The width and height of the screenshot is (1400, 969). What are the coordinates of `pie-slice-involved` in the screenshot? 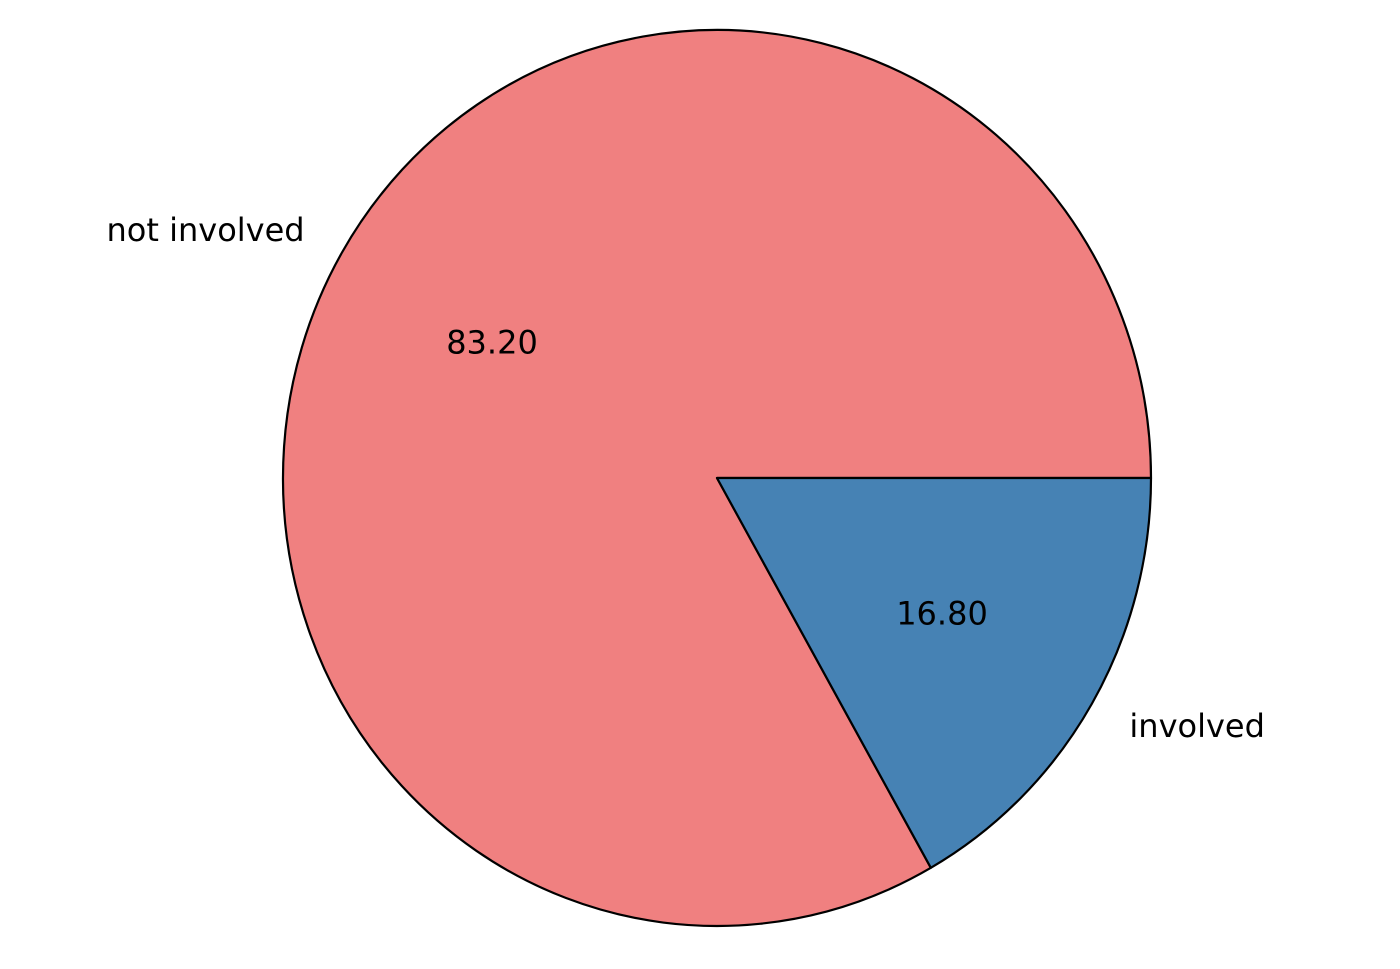 It's located at (934, 672).